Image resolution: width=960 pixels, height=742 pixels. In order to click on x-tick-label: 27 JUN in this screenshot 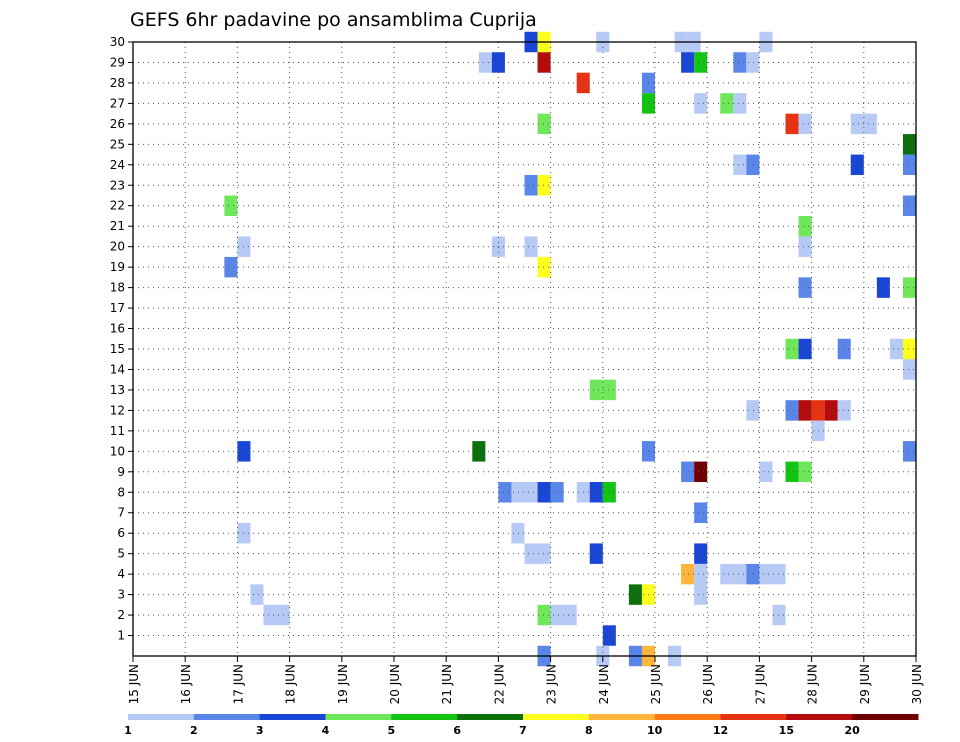, I will do `click(760, 684)`.